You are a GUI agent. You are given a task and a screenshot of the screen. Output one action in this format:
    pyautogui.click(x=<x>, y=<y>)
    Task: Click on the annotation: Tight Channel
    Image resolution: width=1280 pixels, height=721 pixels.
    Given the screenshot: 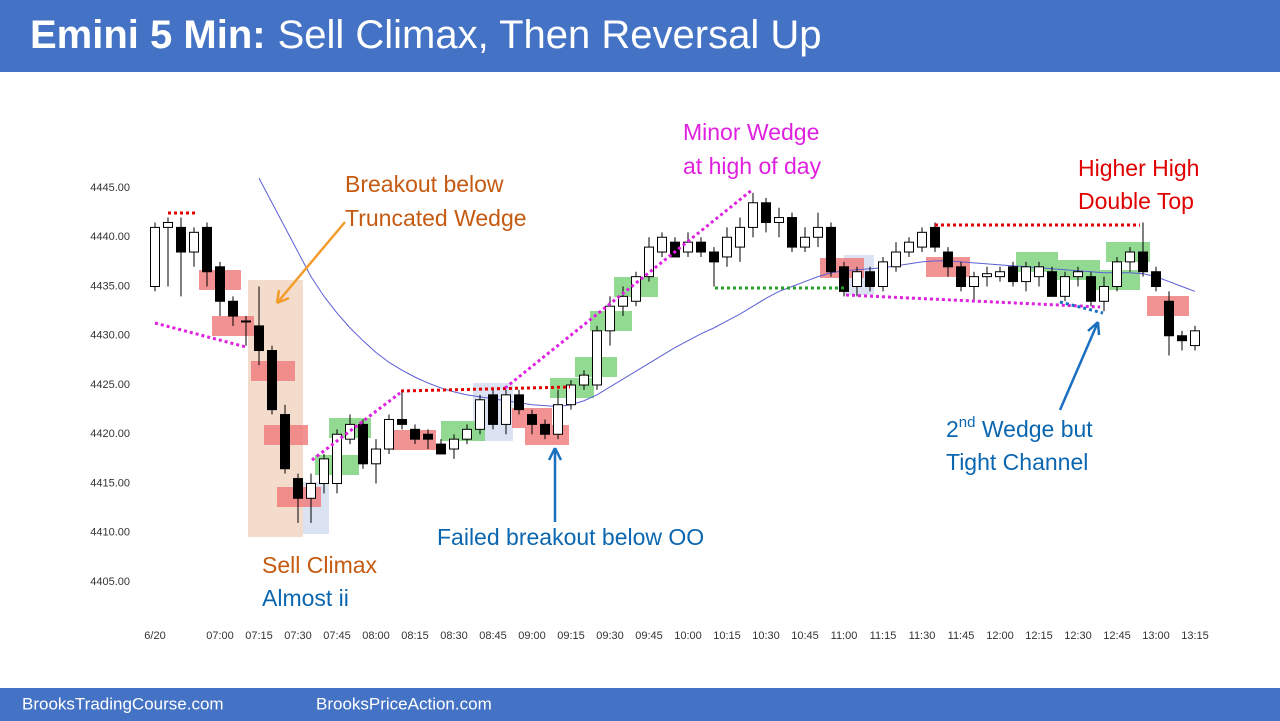 What is the action you would take?
    pyautogui.click(x=1017, y=462)
    